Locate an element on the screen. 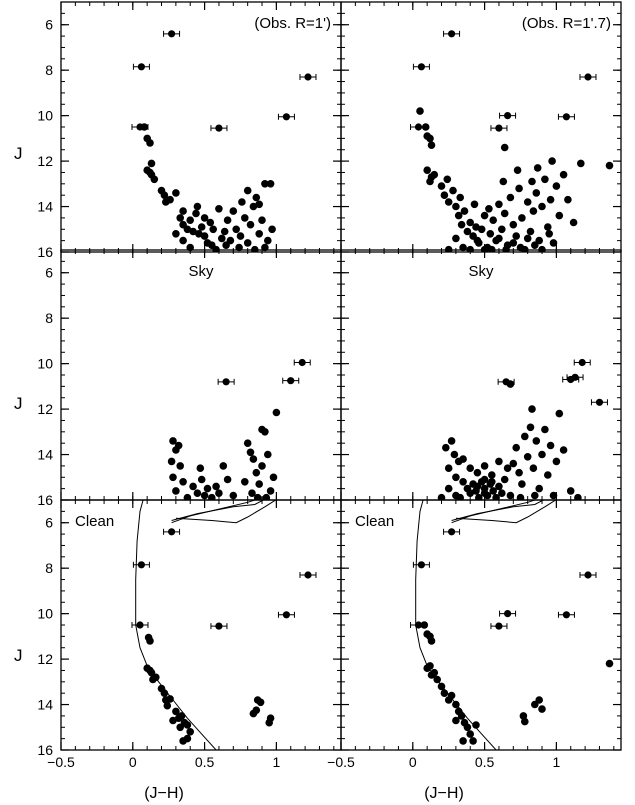 The image size is (635, 805). panel-4: Sky is located at coordinates (481, 375).